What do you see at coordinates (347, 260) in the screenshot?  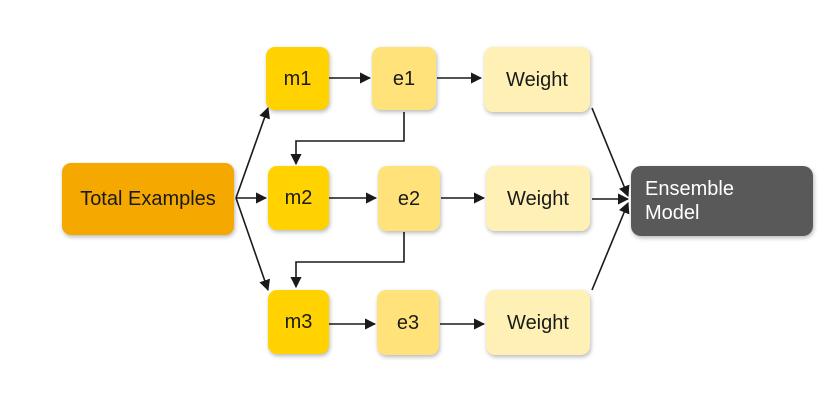 I see `edge-e2-to-m3` at bounding box center [347, 260].